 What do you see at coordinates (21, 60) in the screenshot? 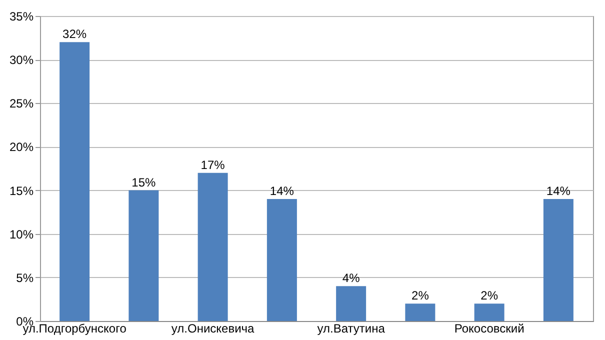
I see `y-tick-label: 30%` at bounding box center [21, 60].